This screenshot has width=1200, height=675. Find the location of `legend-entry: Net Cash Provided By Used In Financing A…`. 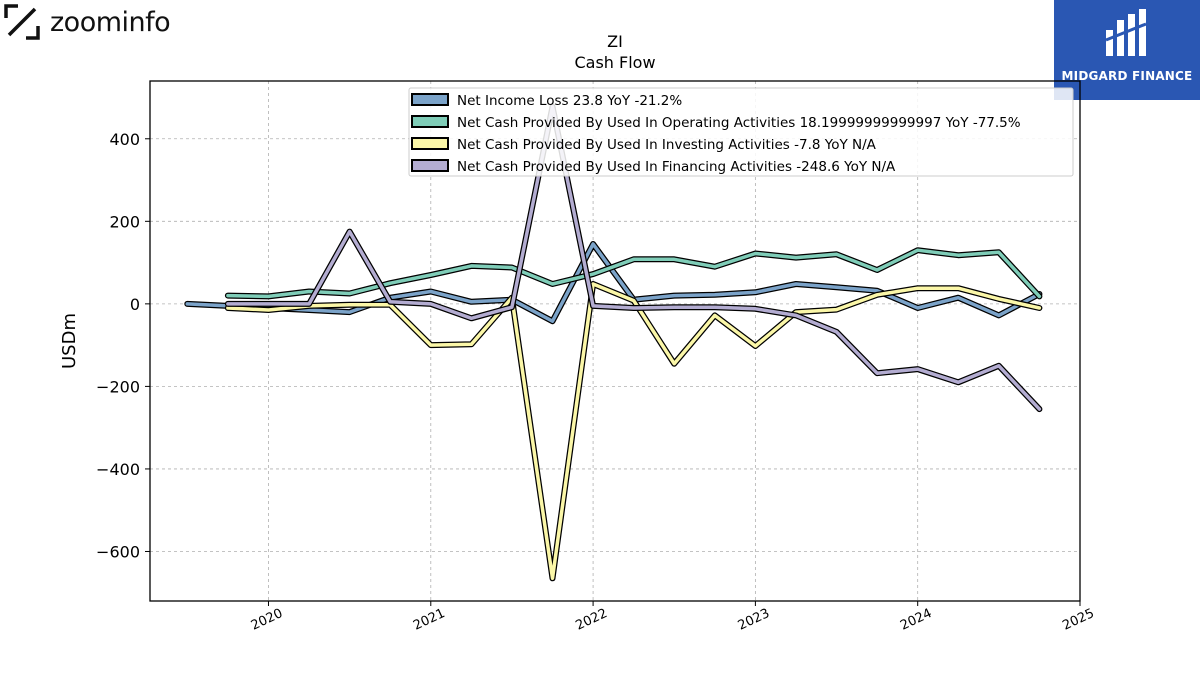

legend-entry: Net Cash Provided By Used In Financing A… is located at coordinates (676, 167).